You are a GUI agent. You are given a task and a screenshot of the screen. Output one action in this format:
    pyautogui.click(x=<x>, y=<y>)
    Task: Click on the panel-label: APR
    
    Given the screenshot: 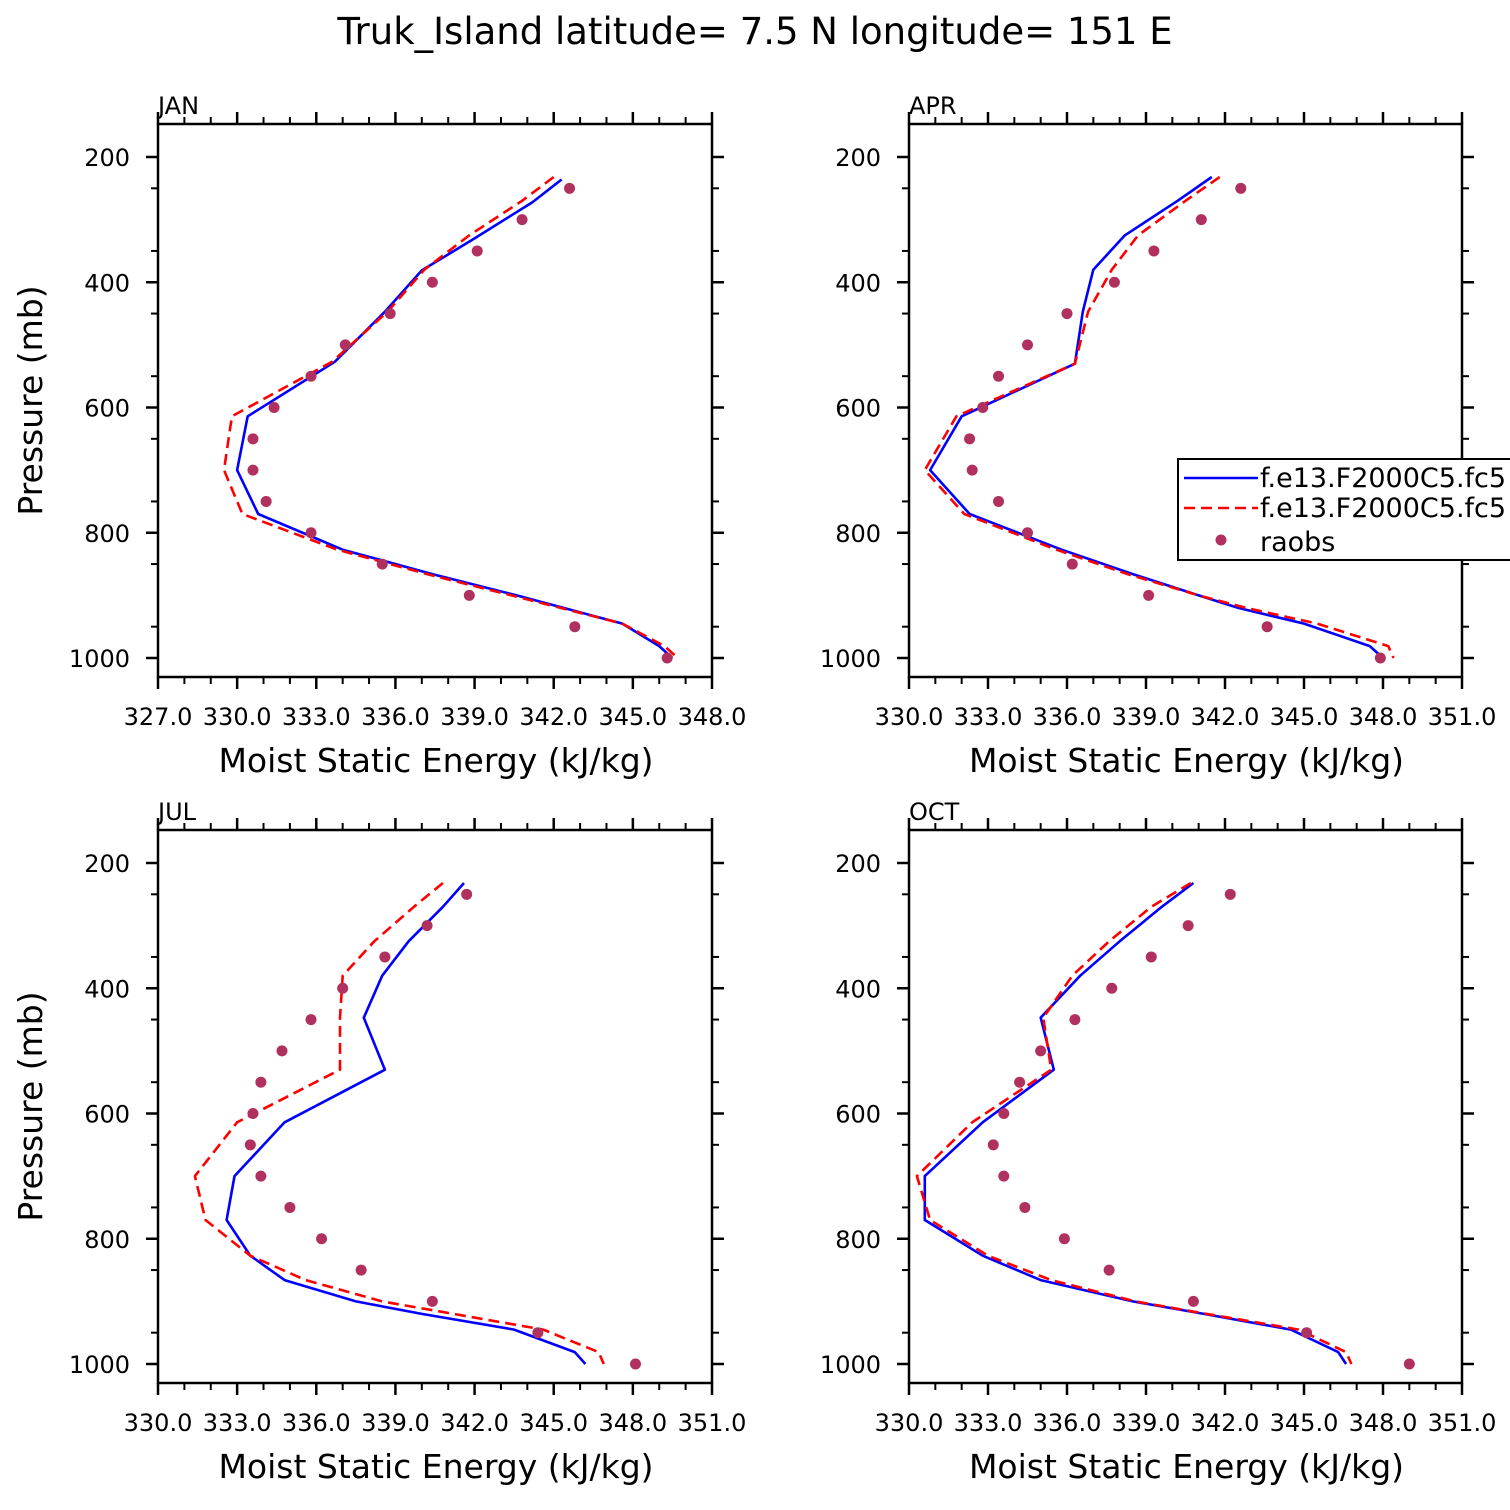 What is the action you would take?
    pyautogui.click(x=933, y=106)
    